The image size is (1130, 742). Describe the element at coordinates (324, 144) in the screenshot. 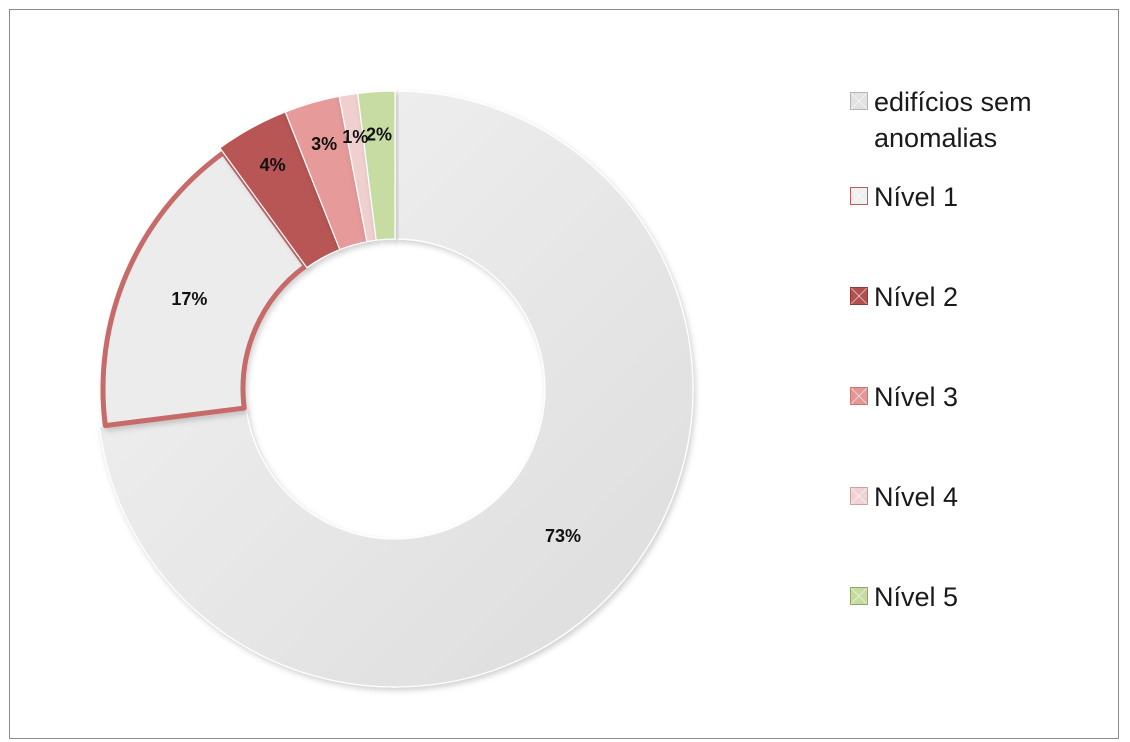

I see `data-label: 3%` at that location.